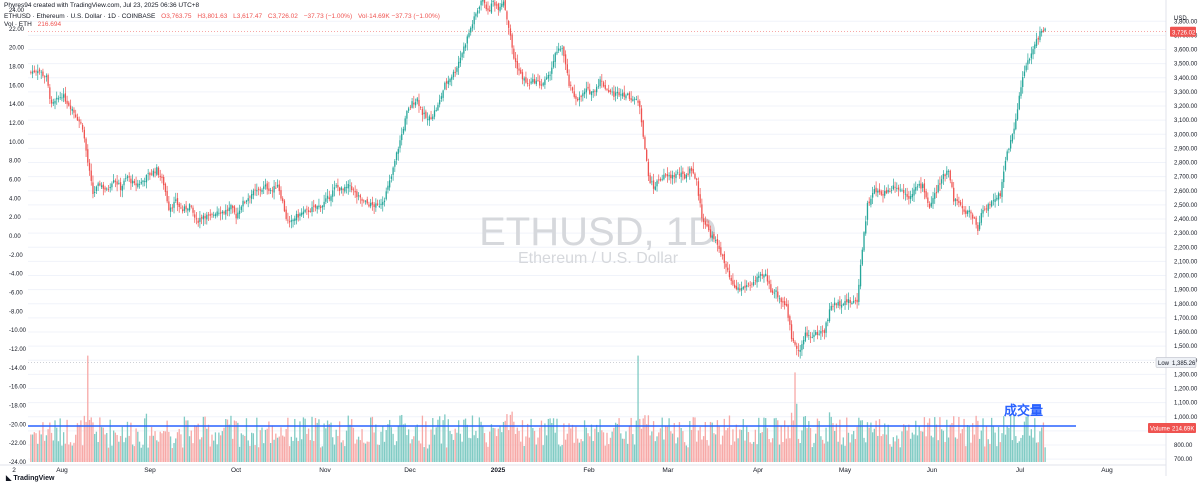 This screenshot has height=486, width=1200. I want to click on price-axis-tick: 2,100.00, so click(1186, 262).